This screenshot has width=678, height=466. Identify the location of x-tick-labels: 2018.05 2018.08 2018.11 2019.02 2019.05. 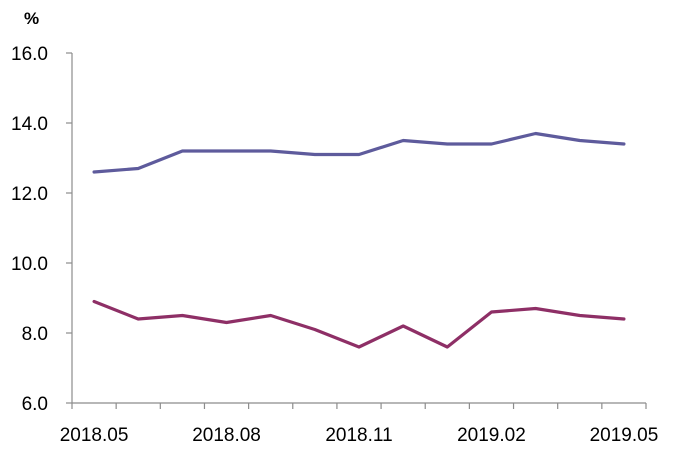
(359, 435).